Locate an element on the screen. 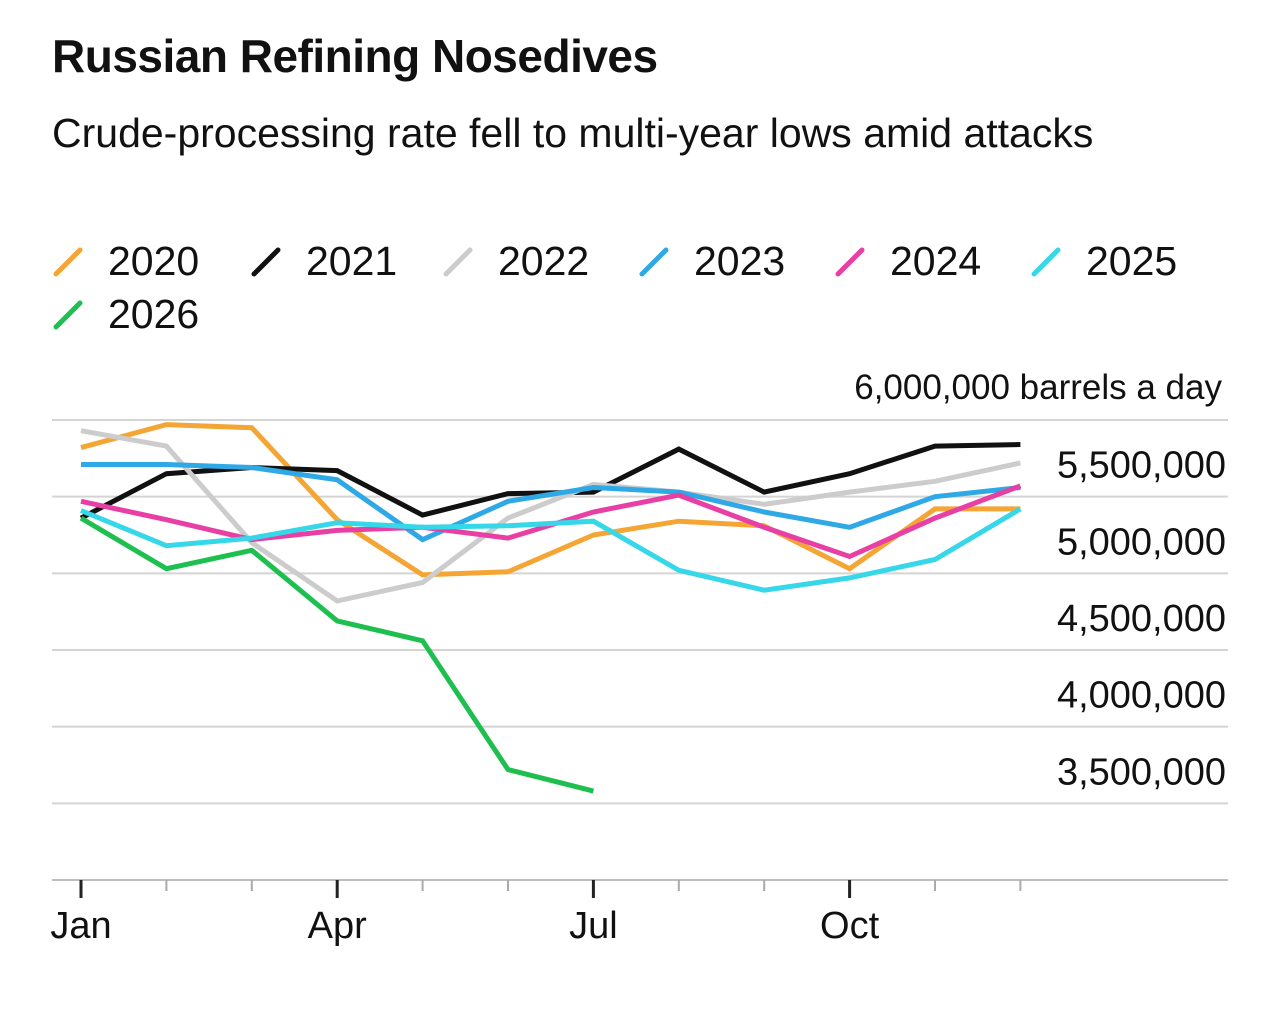 The image size is (1280, 1015). legend-item-2022: 2022 is located at coordinates (515, 261).